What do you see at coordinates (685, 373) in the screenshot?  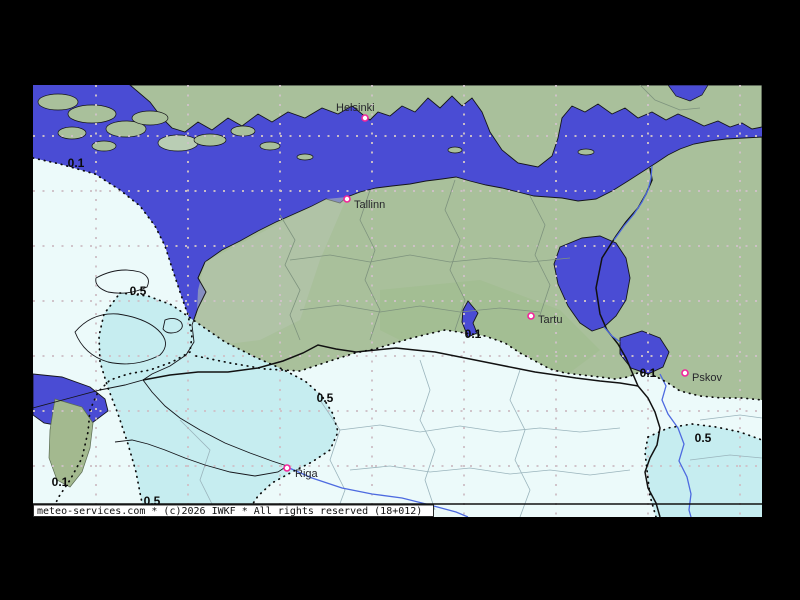 I see `city-marker-pskov` at bounding box center [685, 373].